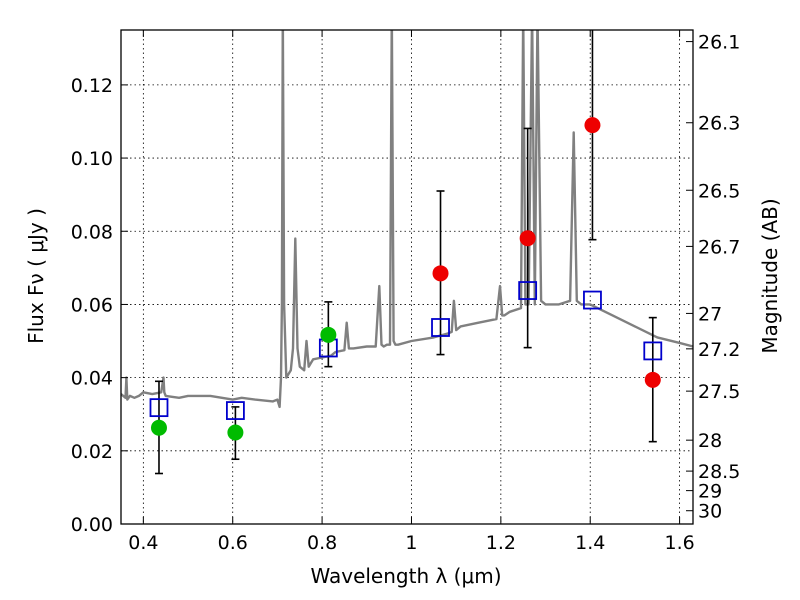 This screenshot has width=800, height=600. What do you see at coordinates (501, 543) in the screenshot?
I see `x-tick-label: 1.2` at bounding box center [501, 543].